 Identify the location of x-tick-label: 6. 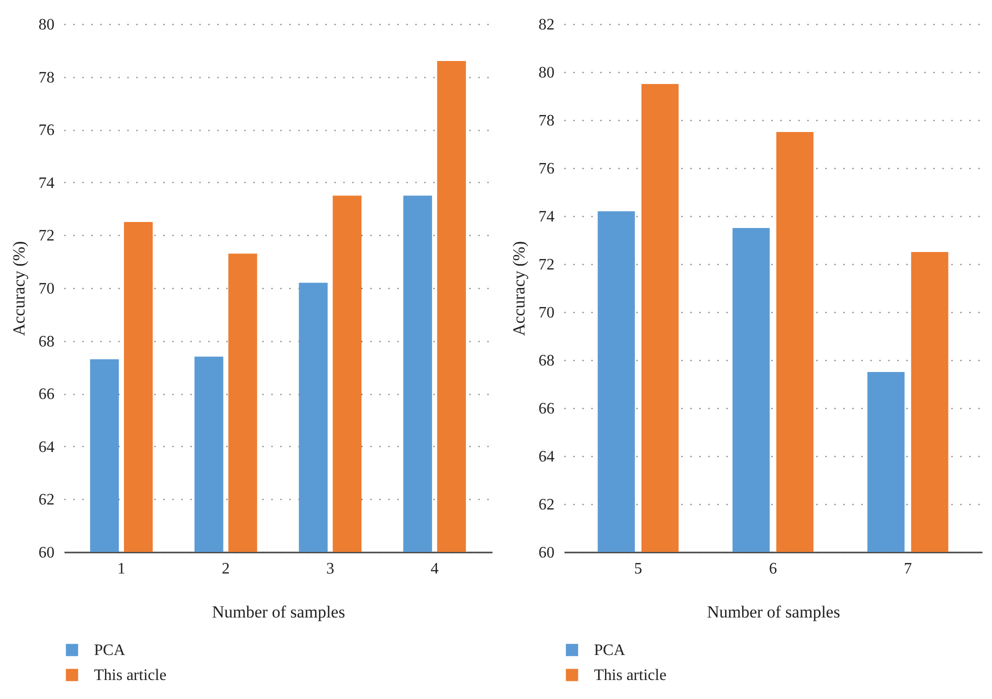
(773, 569).